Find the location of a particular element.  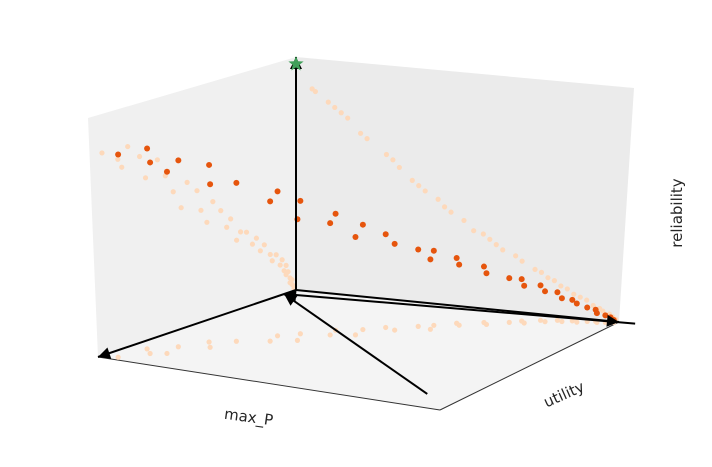

pane-edge-front-left is located at coordinates (269, 383).